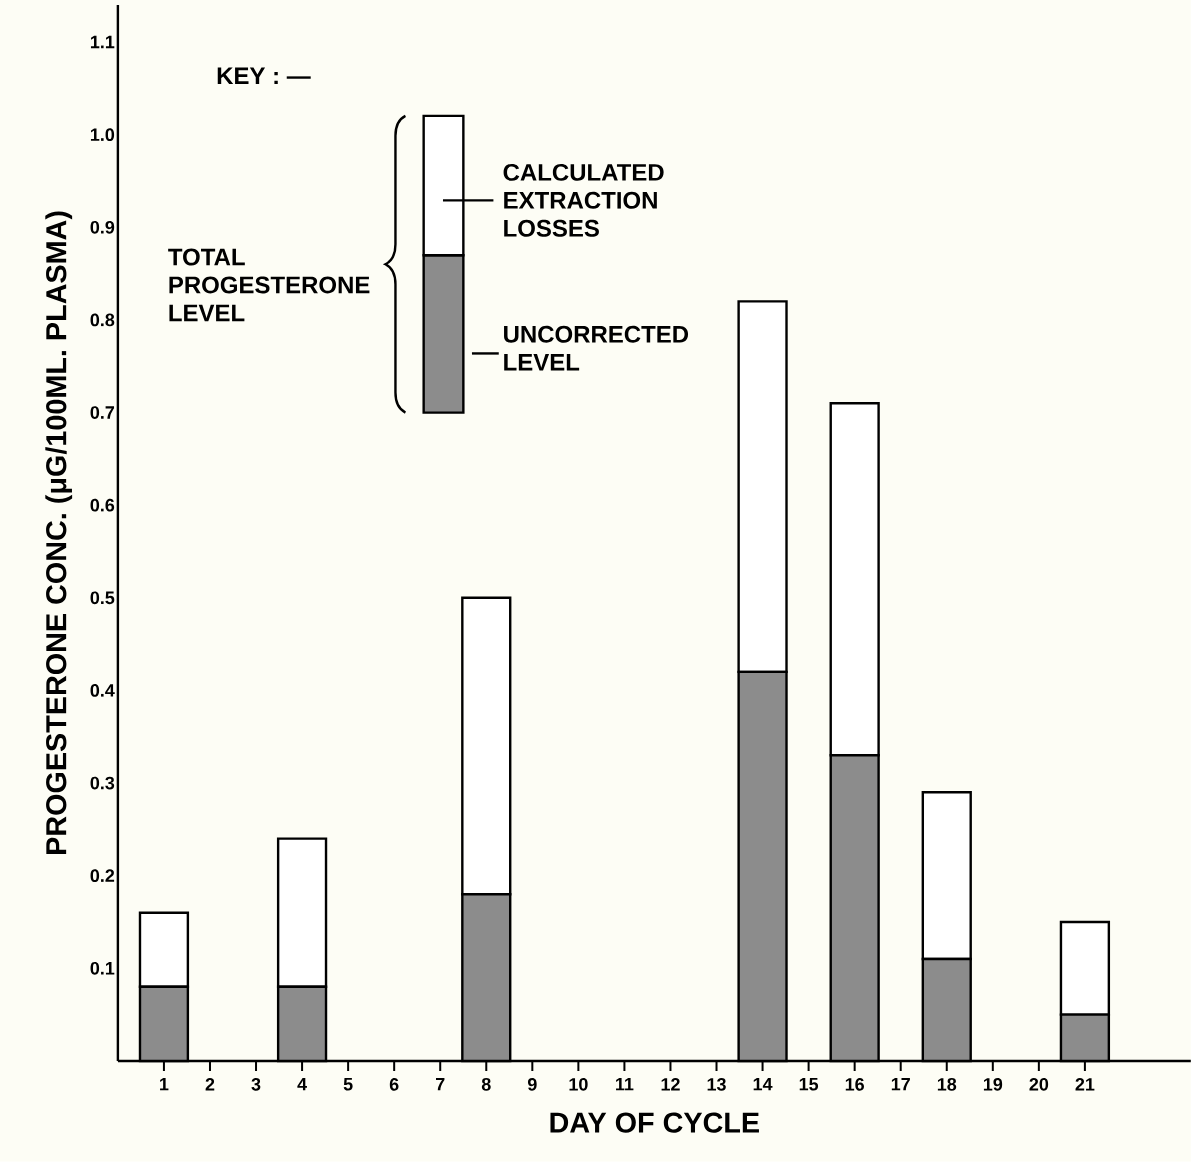 The image size is (1192, 1162). I want to click on x-tick-label: 18, so click(947, 1084).